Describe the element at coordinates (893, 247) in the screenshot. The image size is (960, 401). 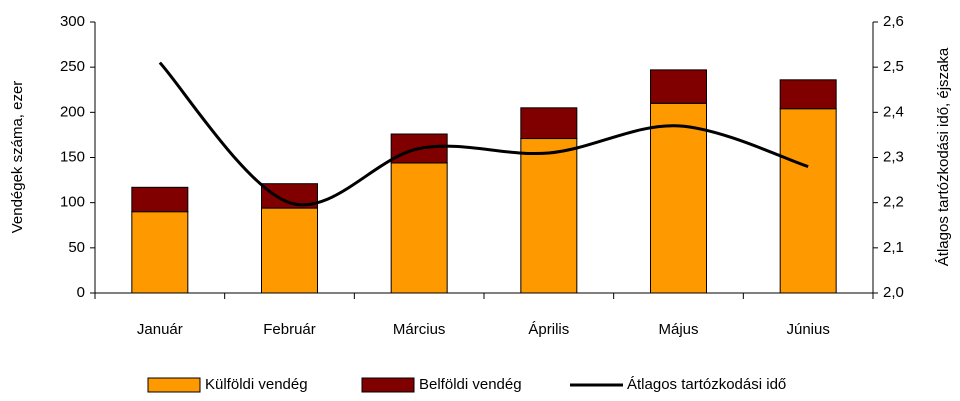
I see `y2-tick-label: 2,1` at that location.